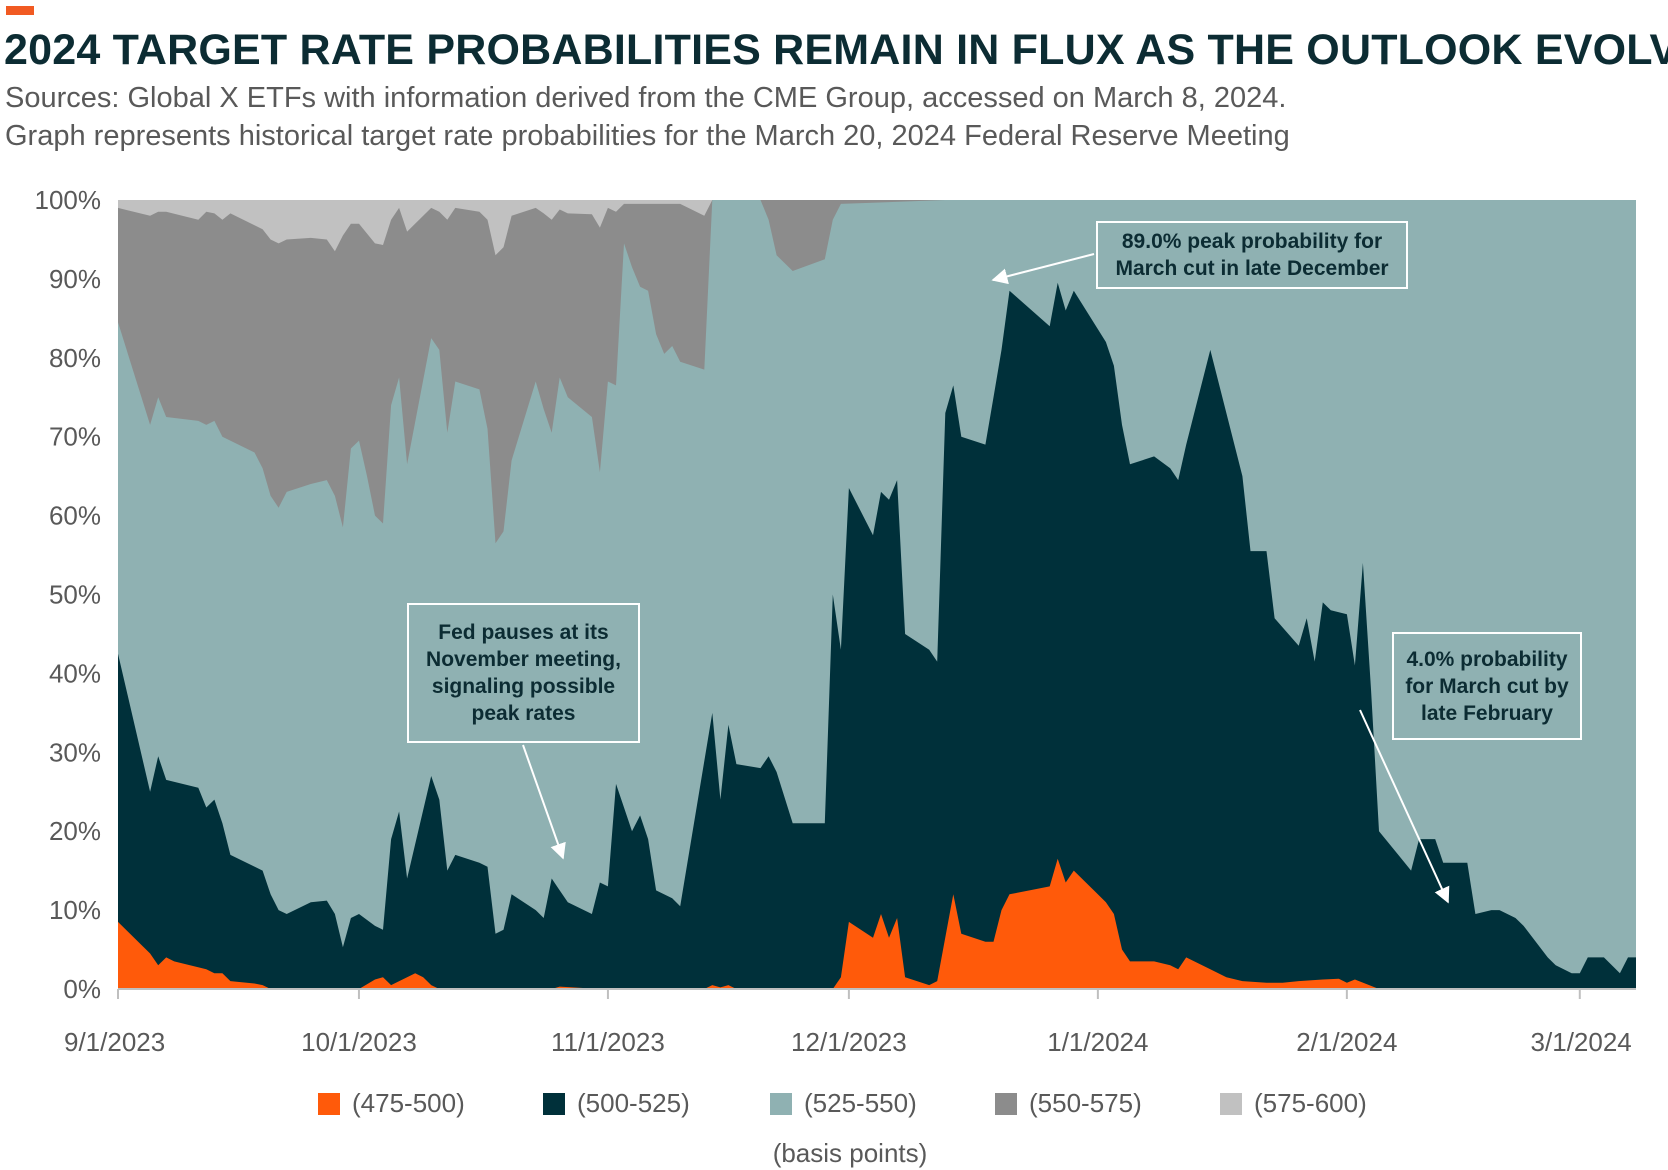  Describe the element at coordinates (75, 831) in the screenshot. I see `y-tick-label: 20%` at that location.